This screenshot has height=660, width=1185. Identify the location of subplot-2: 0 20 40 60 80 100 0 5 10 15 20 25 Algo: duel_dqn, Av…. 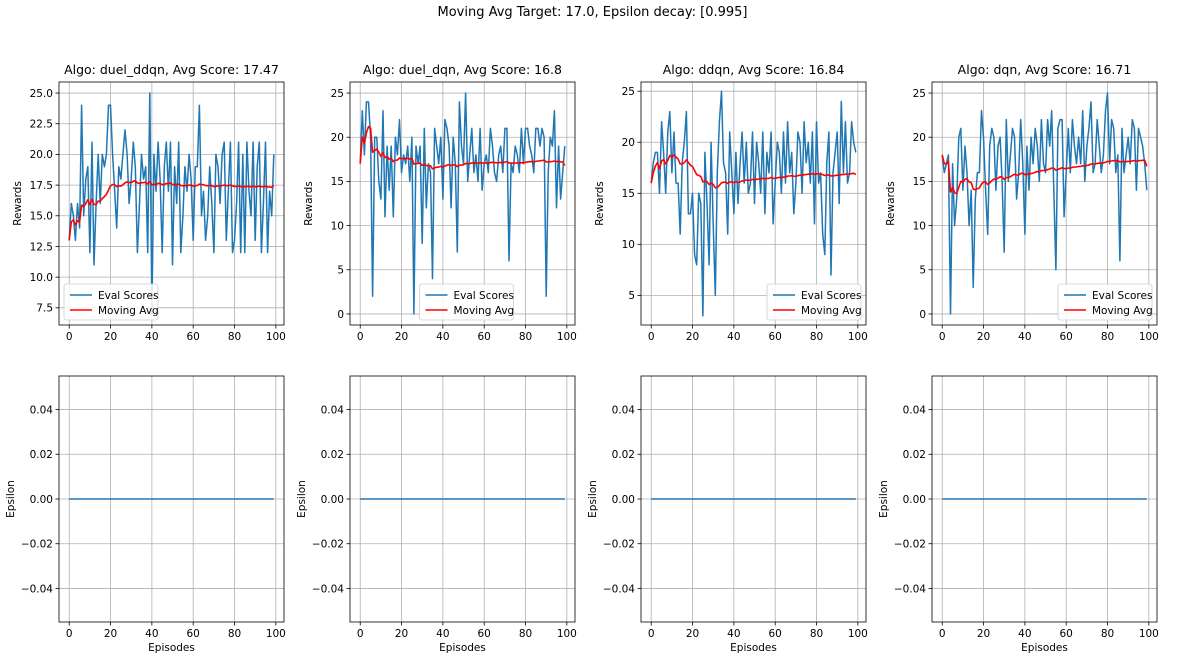
(440, 202).